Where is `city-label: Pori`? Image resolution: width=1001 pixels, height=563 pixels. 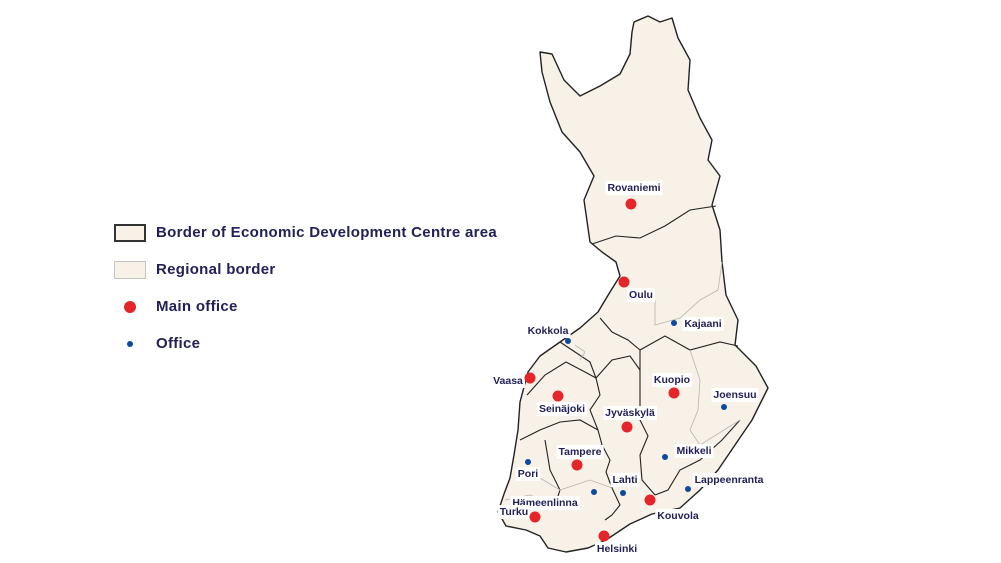 city-label: Pori is located at coordinates (528, 474).